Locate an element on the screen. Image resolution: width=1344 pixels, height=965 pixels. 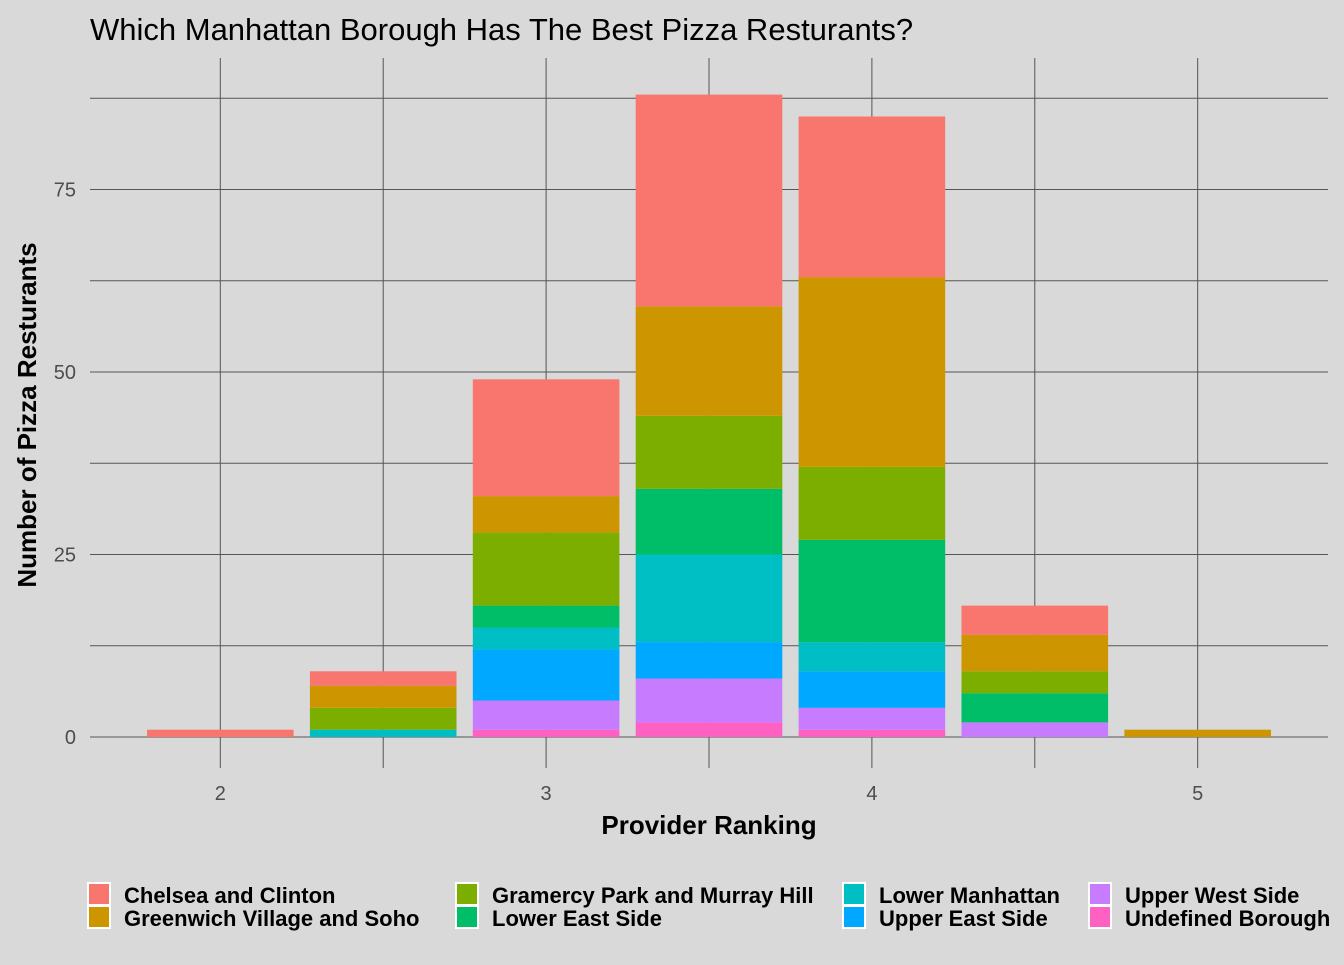
legend-label: Upper East Side is located at coordinates (963, 918).